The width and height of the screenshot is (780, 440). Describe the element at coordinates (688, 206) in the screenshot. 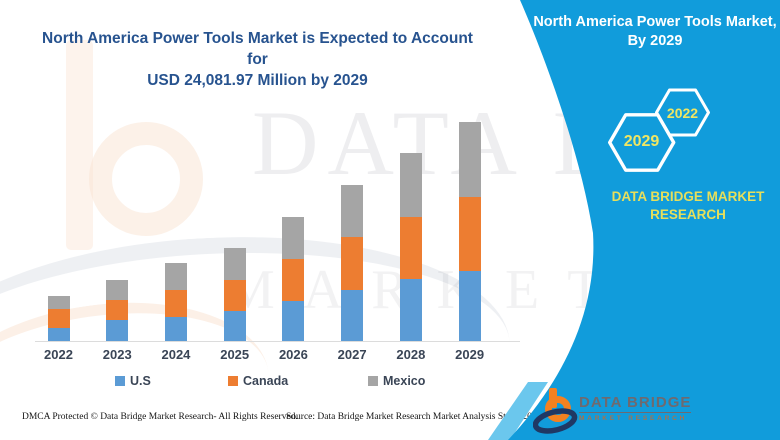

I see `side-panel-brand-text: DATA BRIDGE MARKET RESEARCH` at that location.